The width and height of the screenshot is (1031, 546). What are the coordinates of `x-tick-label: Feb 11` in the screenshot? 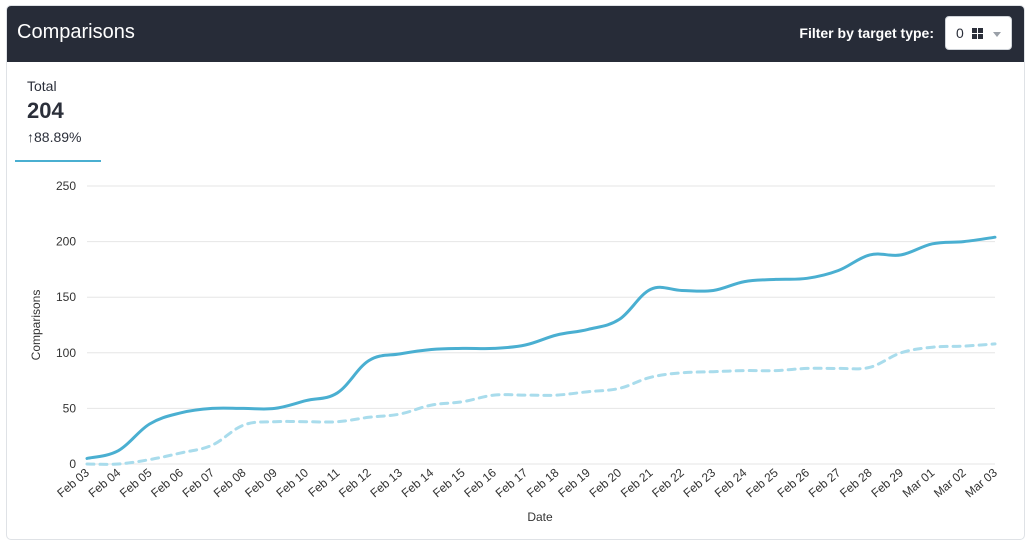 It's located at (323, 482).